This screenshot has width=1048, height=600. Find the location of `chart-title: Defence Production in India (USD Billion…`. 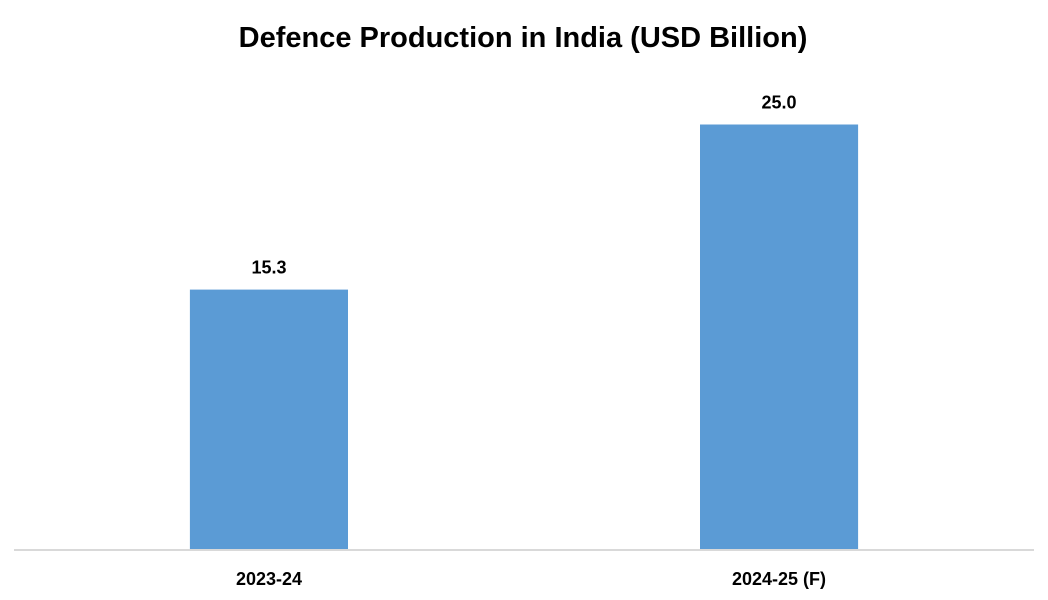

chart-title: Defence Production in India (USD Billion… is located at coordinates (523, 38).